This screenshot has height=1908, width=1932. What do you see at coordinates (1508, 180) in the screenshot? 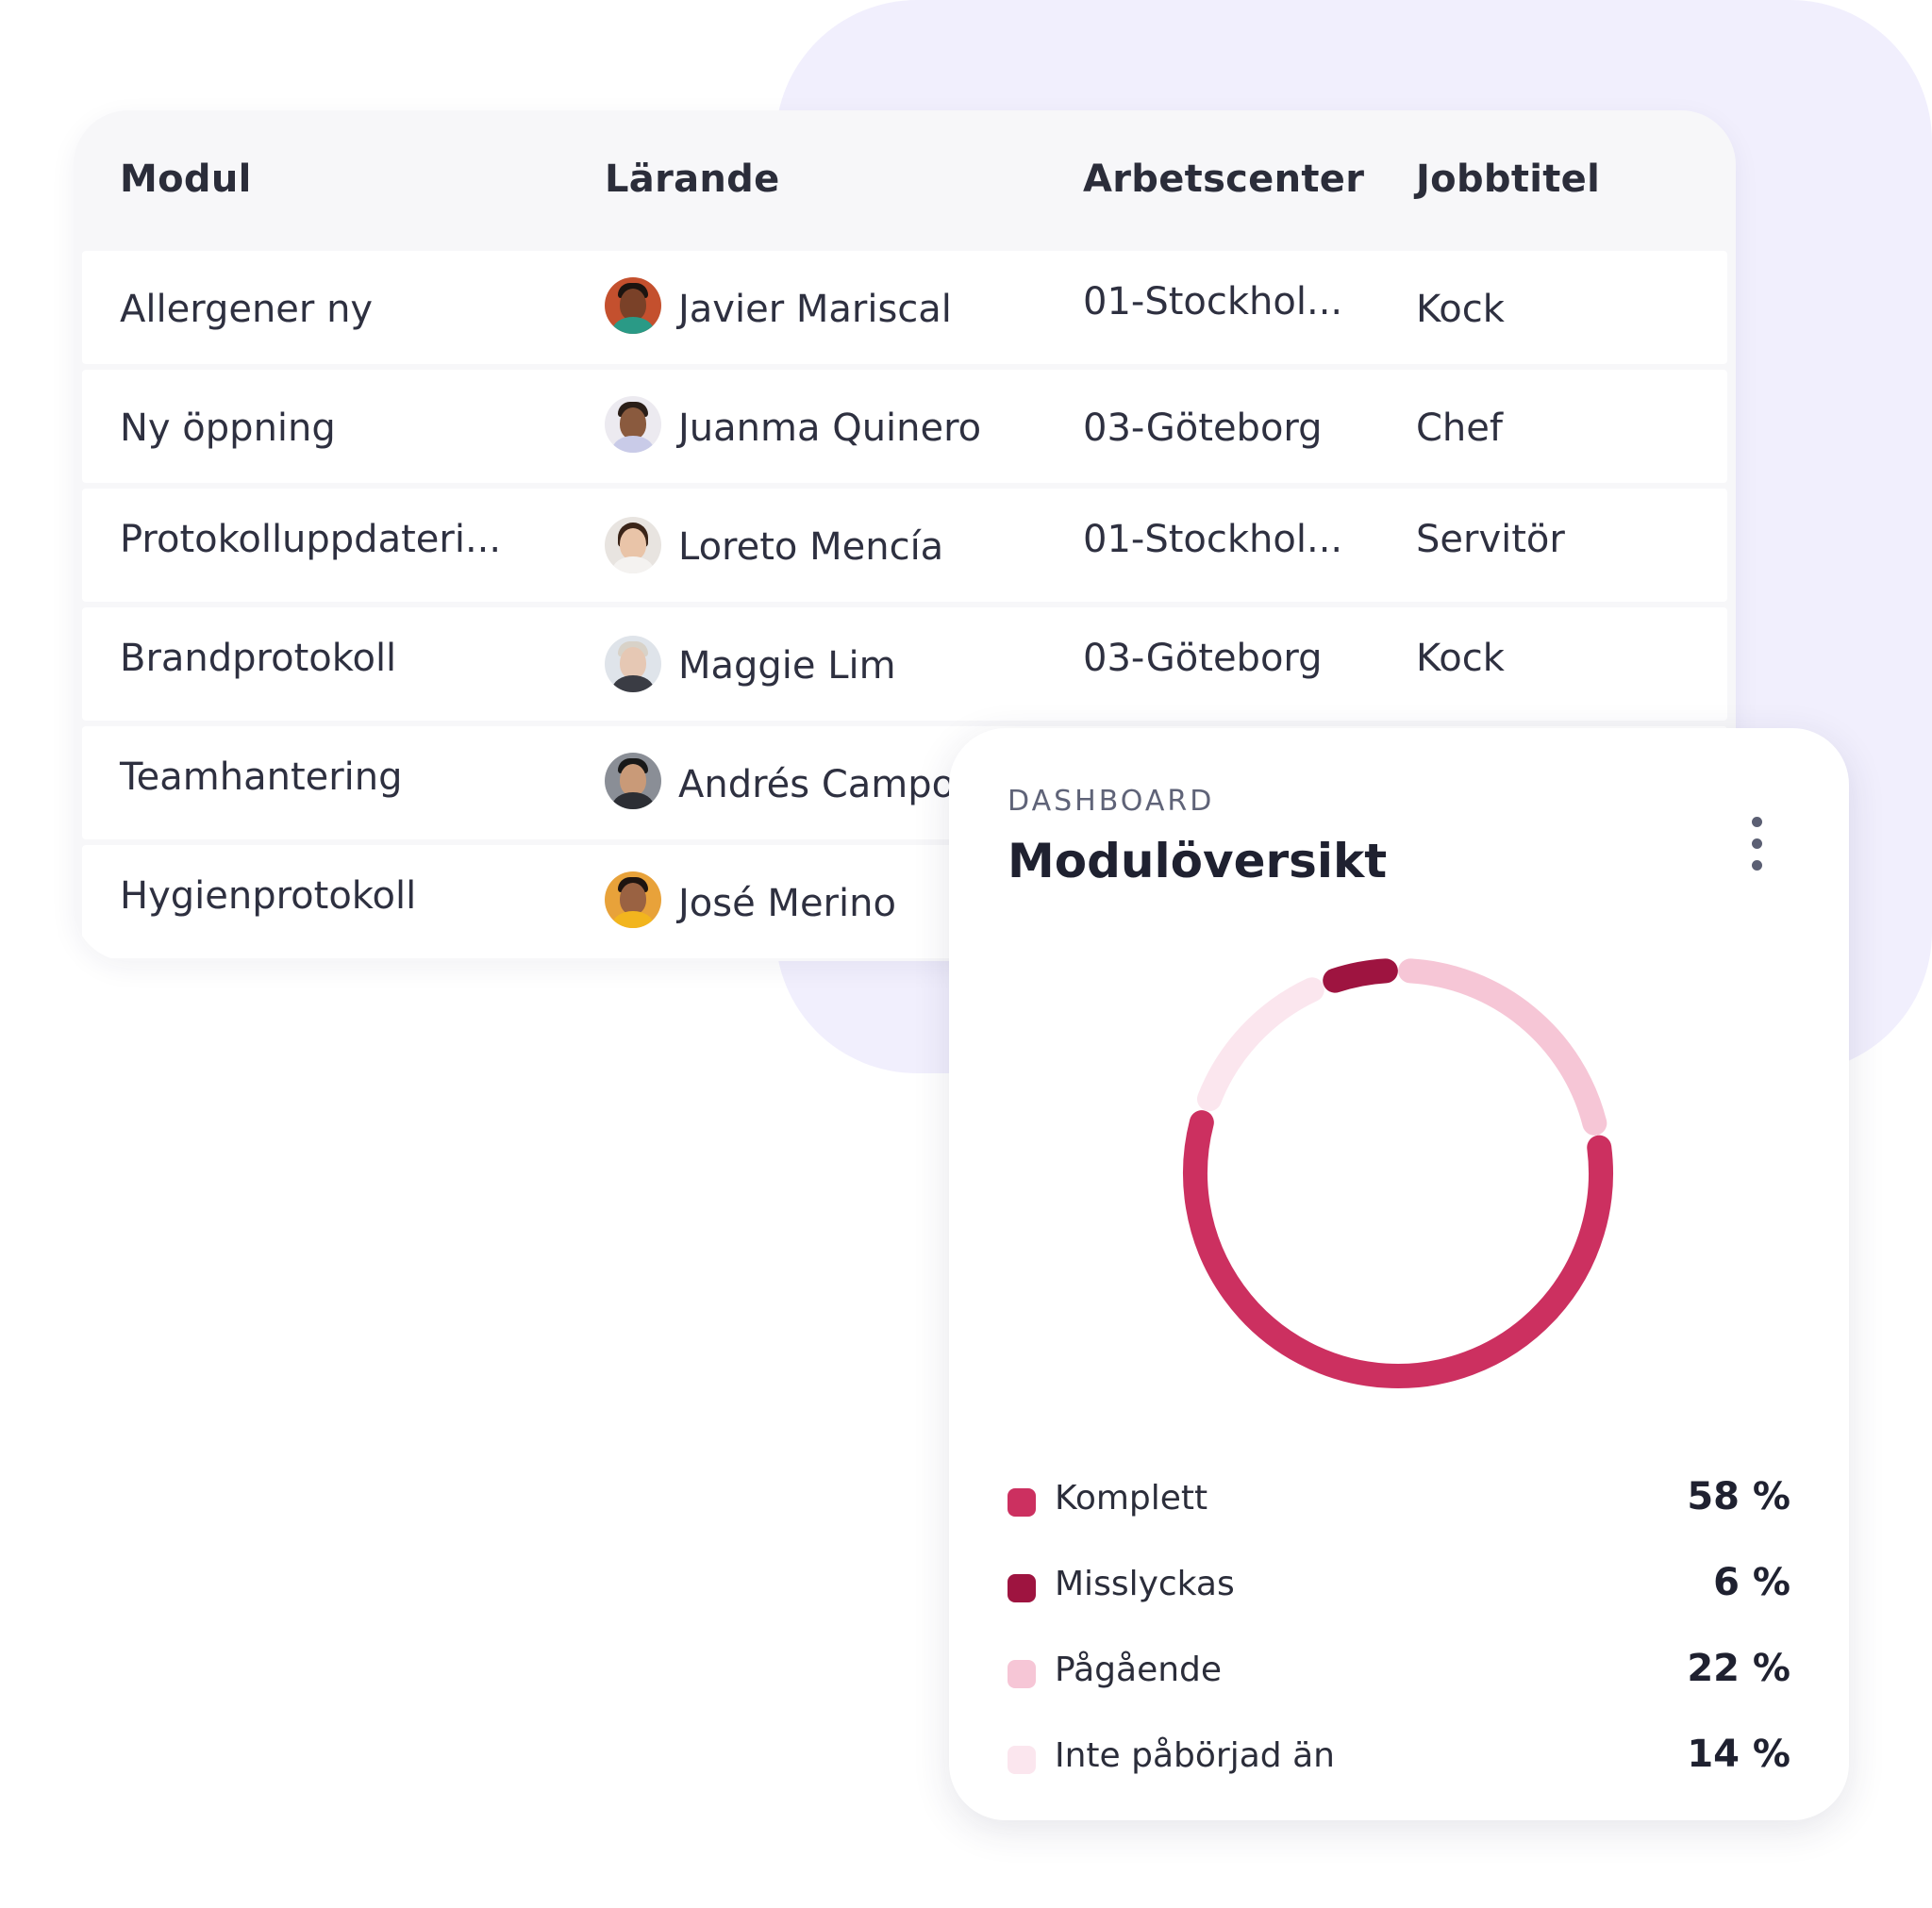
I see `column-header-jobbtitel: Jobbtitel` at bounding box center [1508, 180].